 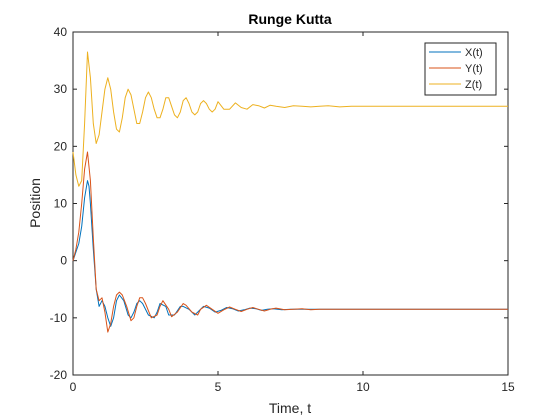 I want to click on y-axis-label: Position, so click(x=35, y=203).